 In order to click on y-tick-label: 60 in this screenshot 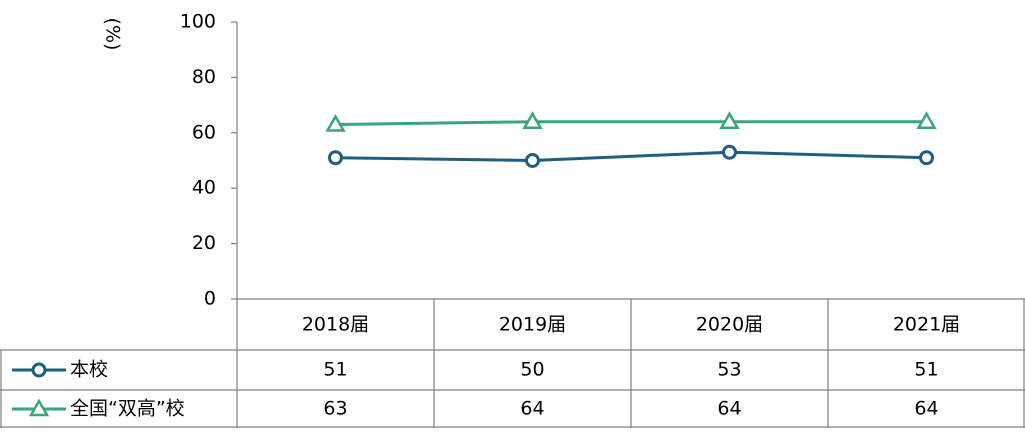, I will do `click(204, 132)`.